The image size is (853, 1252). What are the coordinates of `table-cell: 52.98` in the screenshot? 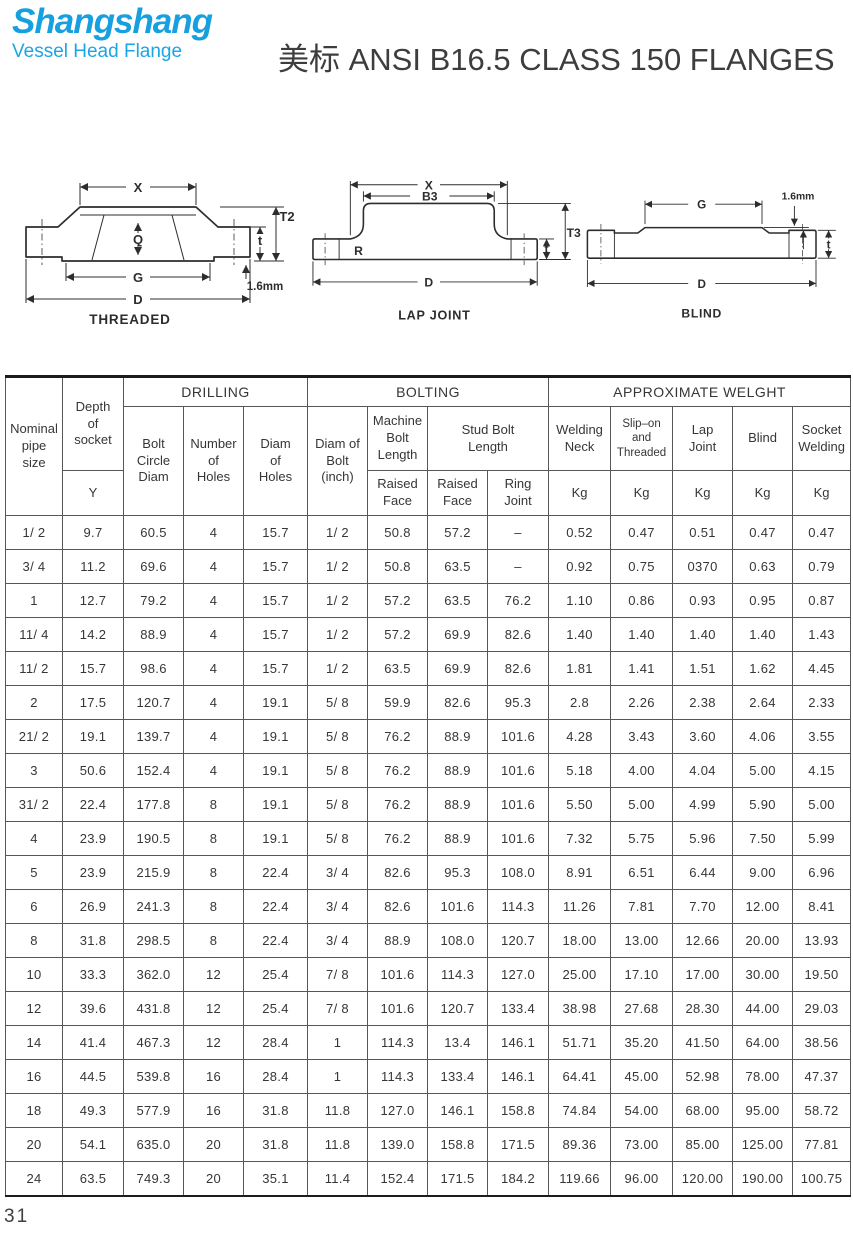 It's located at (703, 1076).